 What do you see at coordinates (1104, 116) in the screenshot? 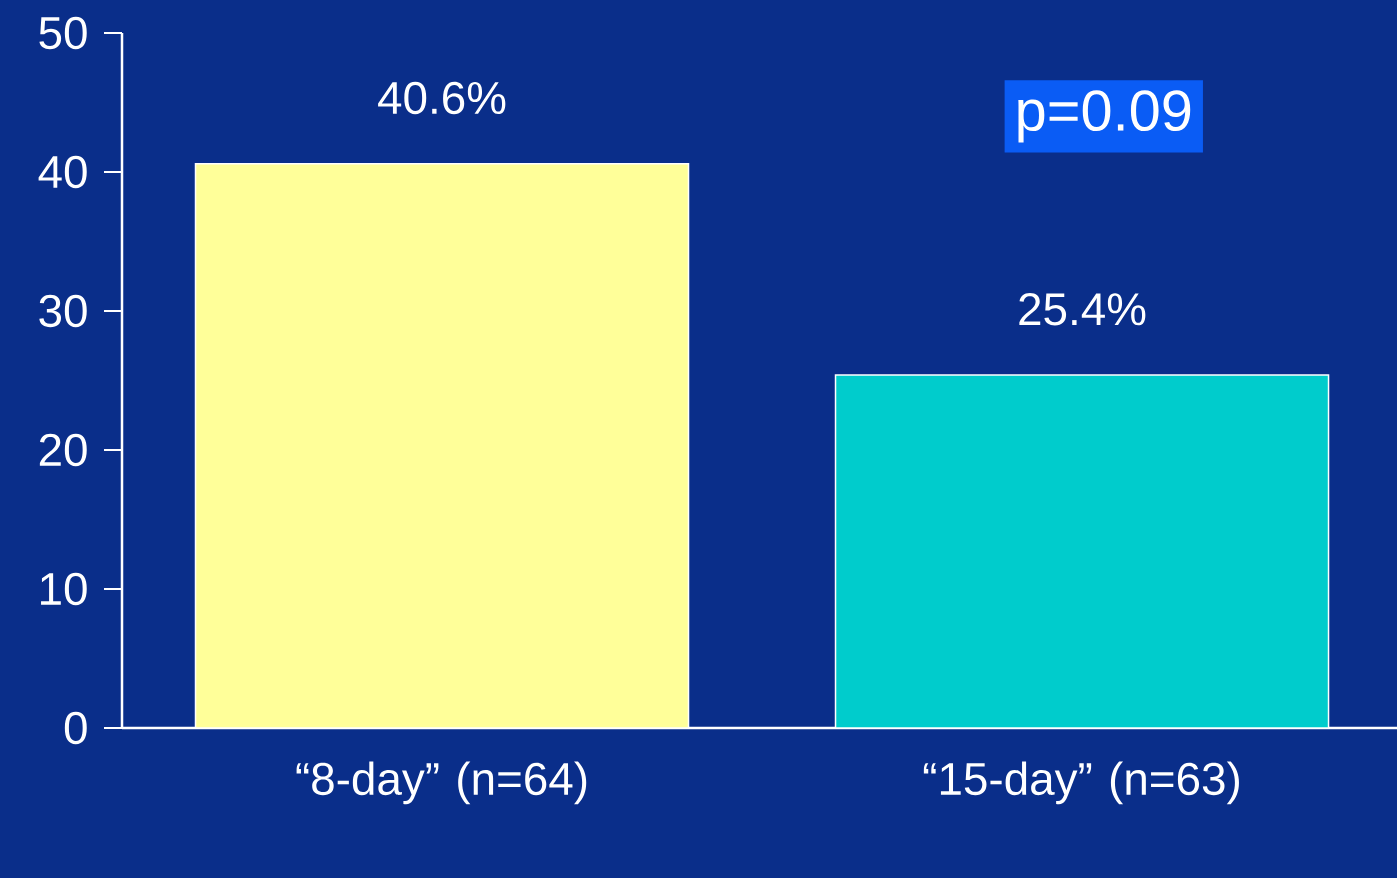
I see `annotation: p=0.09` at bounding box center [1104, 116].